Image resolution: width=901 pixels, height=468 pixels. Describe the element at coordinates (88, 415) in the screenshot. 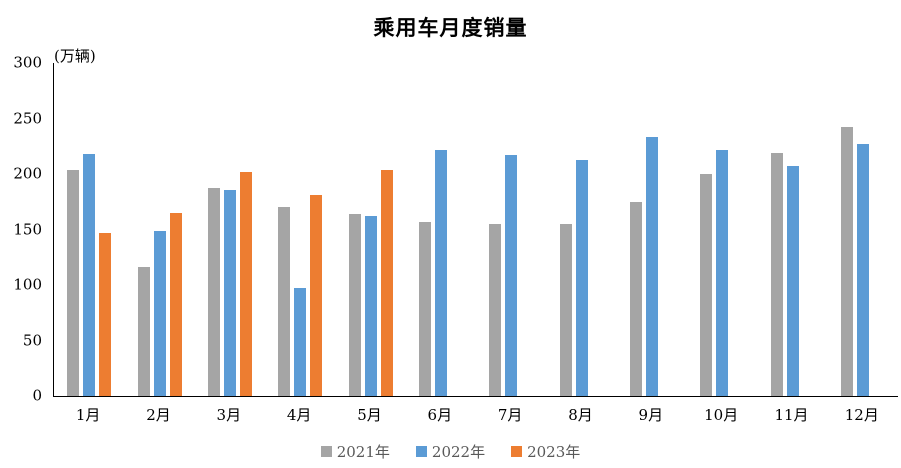

I see `x-axis-label-1月: 1月` at that location.